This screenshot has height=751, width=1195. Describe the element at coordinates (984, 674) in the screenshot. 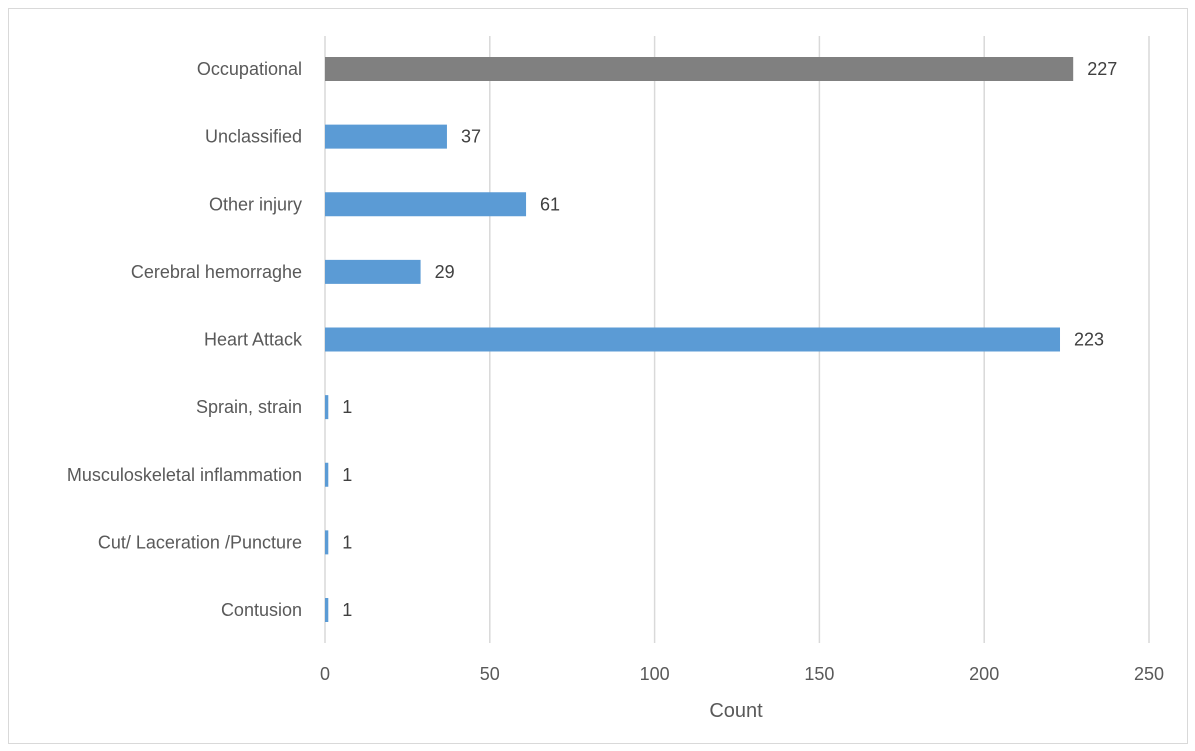

I see `x-tick-label: 200` at that location.